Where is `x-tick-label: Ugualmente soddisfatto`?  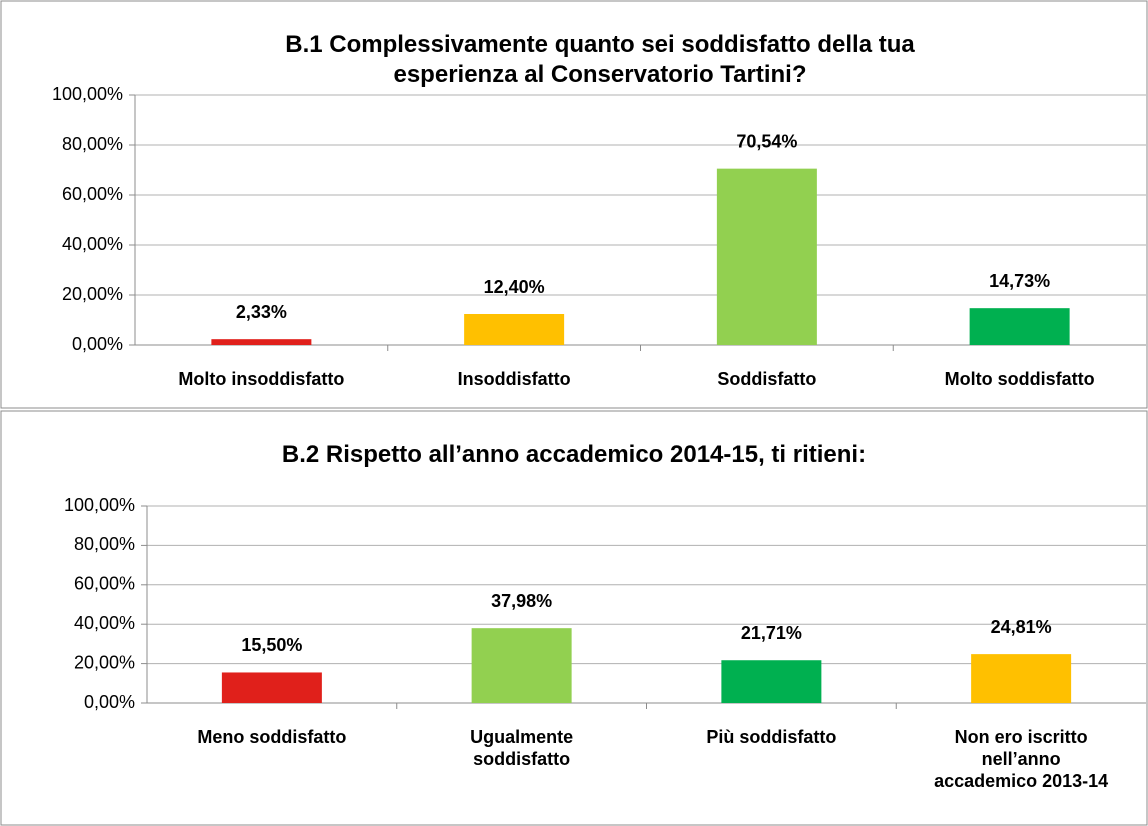 x-tick-label: Ugualmente soddisfatto is located at coordinates (522, 748).